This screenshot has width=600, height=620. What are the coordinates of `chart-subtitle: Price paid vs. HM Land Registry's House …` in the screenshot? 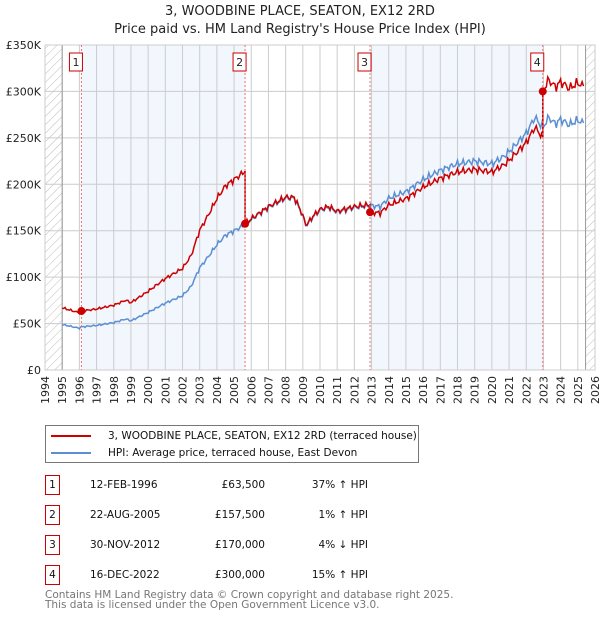 It's located at (300, 29).